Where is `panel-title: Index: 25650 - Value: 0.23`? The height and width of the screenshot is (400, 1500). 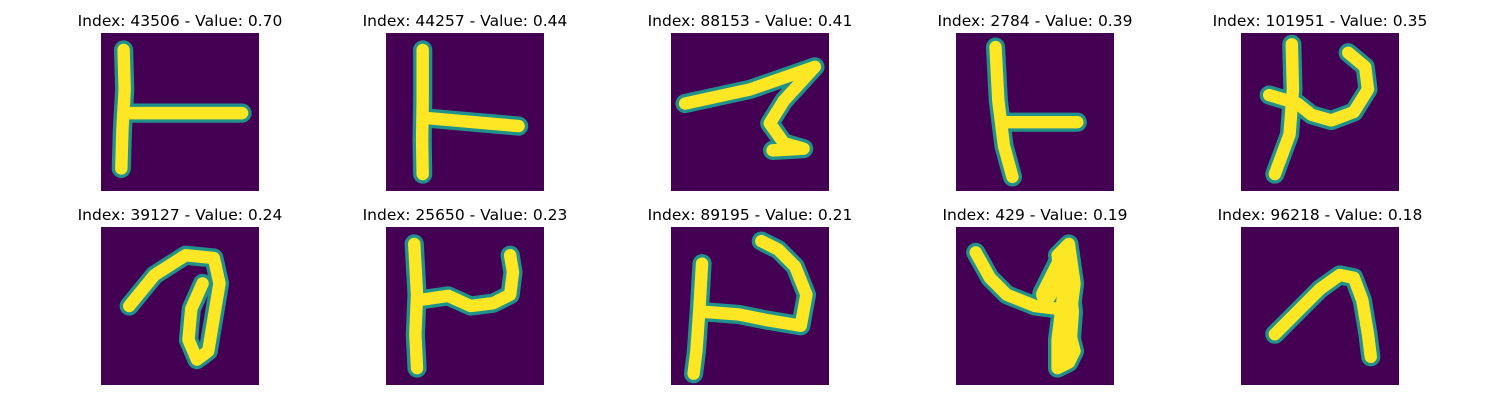 panel-title: Index: 25650 - Value: 0.23 is located at coordinates (465, 215).